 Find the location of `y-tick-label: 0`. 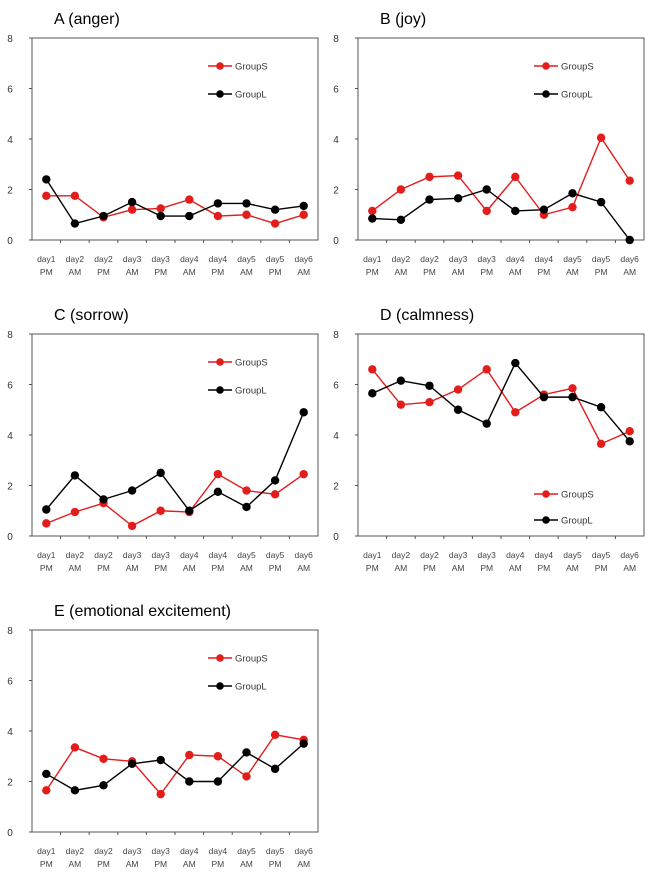

y-tick-label: 0 is located at coordinates (10, 537).